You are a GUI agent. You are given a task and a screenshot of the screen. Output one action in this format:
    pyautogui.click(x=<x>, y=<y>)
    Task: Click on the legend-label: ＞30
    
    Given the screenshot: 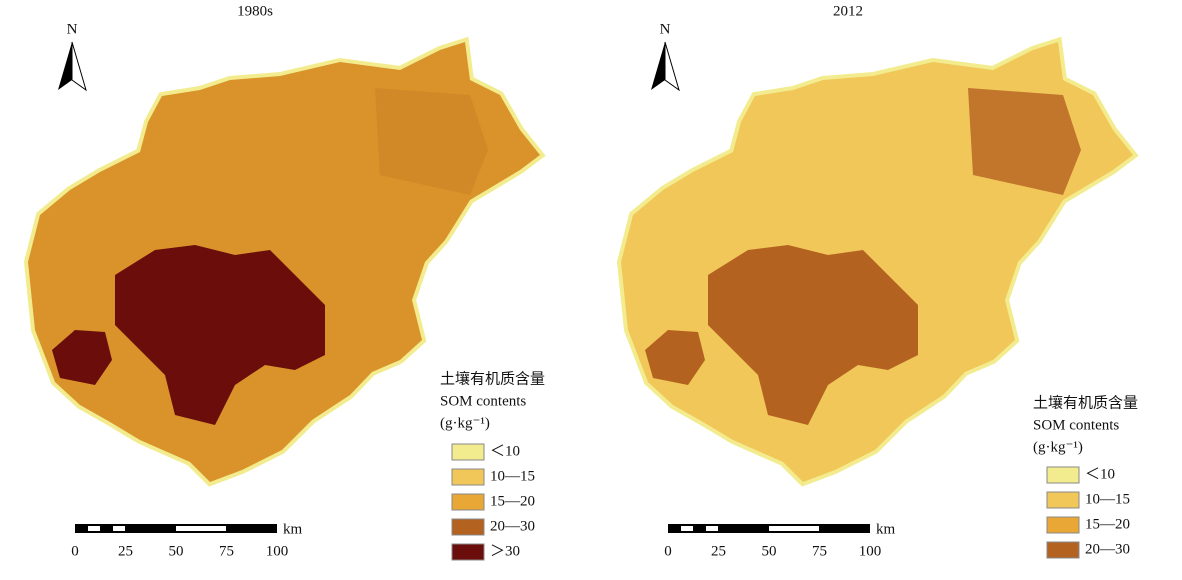 What is the action you would take?
    pyautogui.click(x=505, y=551)
    